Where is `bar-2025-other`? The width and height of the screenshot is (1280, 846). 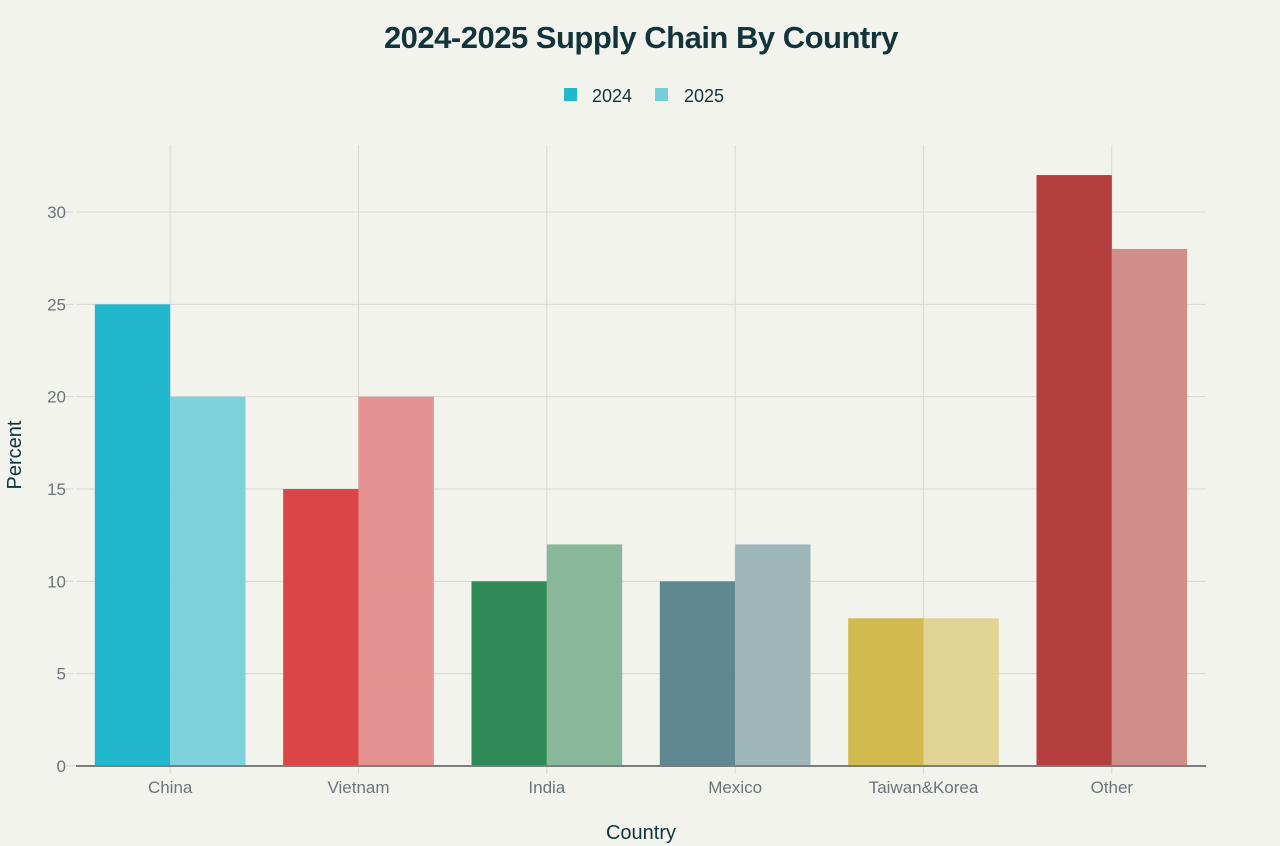
bar-2025-other is located at coordinates (1149, 507).